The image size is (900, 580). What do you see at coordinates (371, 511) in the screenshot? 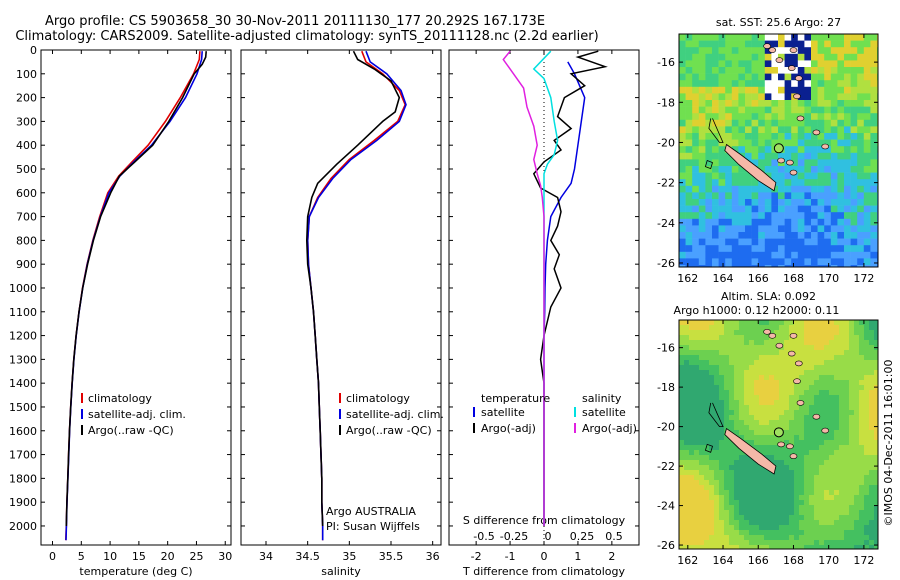
I see `float-program-label: Argo AUSTRALIA` at bounding box center [371, 511].